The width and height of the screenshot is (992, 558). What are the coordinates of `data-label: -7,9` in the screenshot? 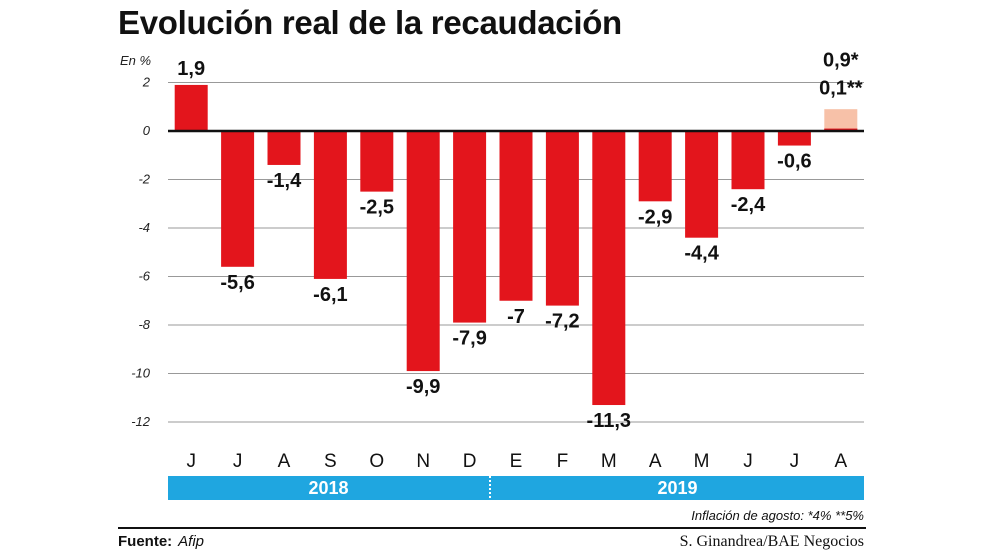 It's located at (469, 339).